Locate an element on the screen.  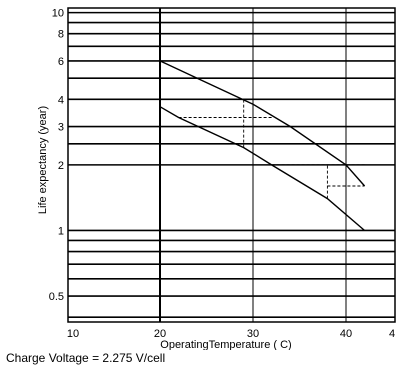
y-tick-label: 2 is located at coordinates (61, 166).